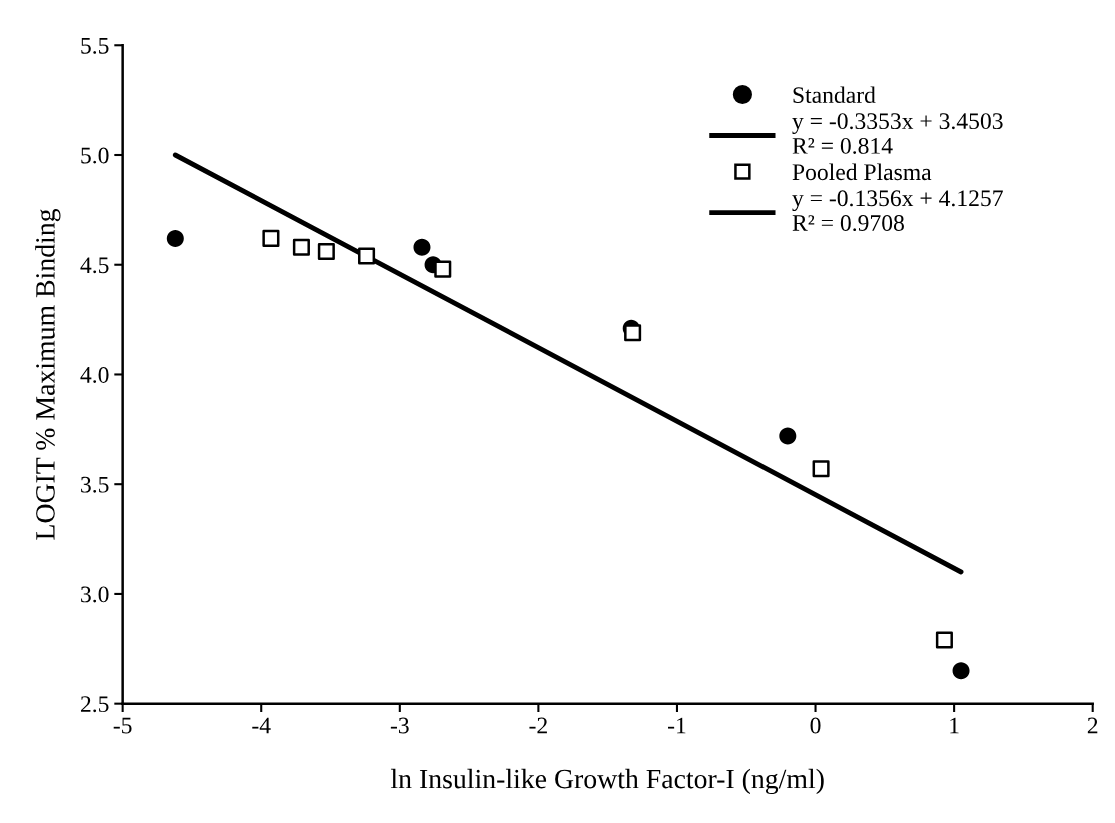 The image size is (1115, 823). I want to click on x-axis-title: ln Insulin-like Growth Factor-I (ng/ml), so click(607, 781).